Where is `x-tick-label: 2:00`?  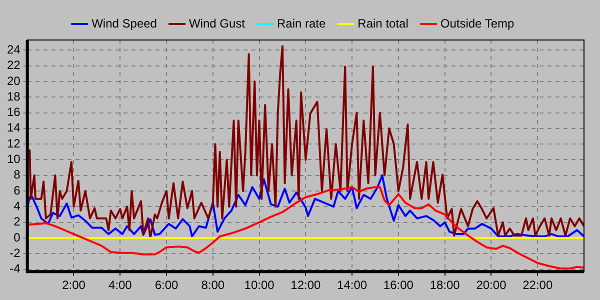
x-tick-label: 2:00 is located at coordinates (74, 285).